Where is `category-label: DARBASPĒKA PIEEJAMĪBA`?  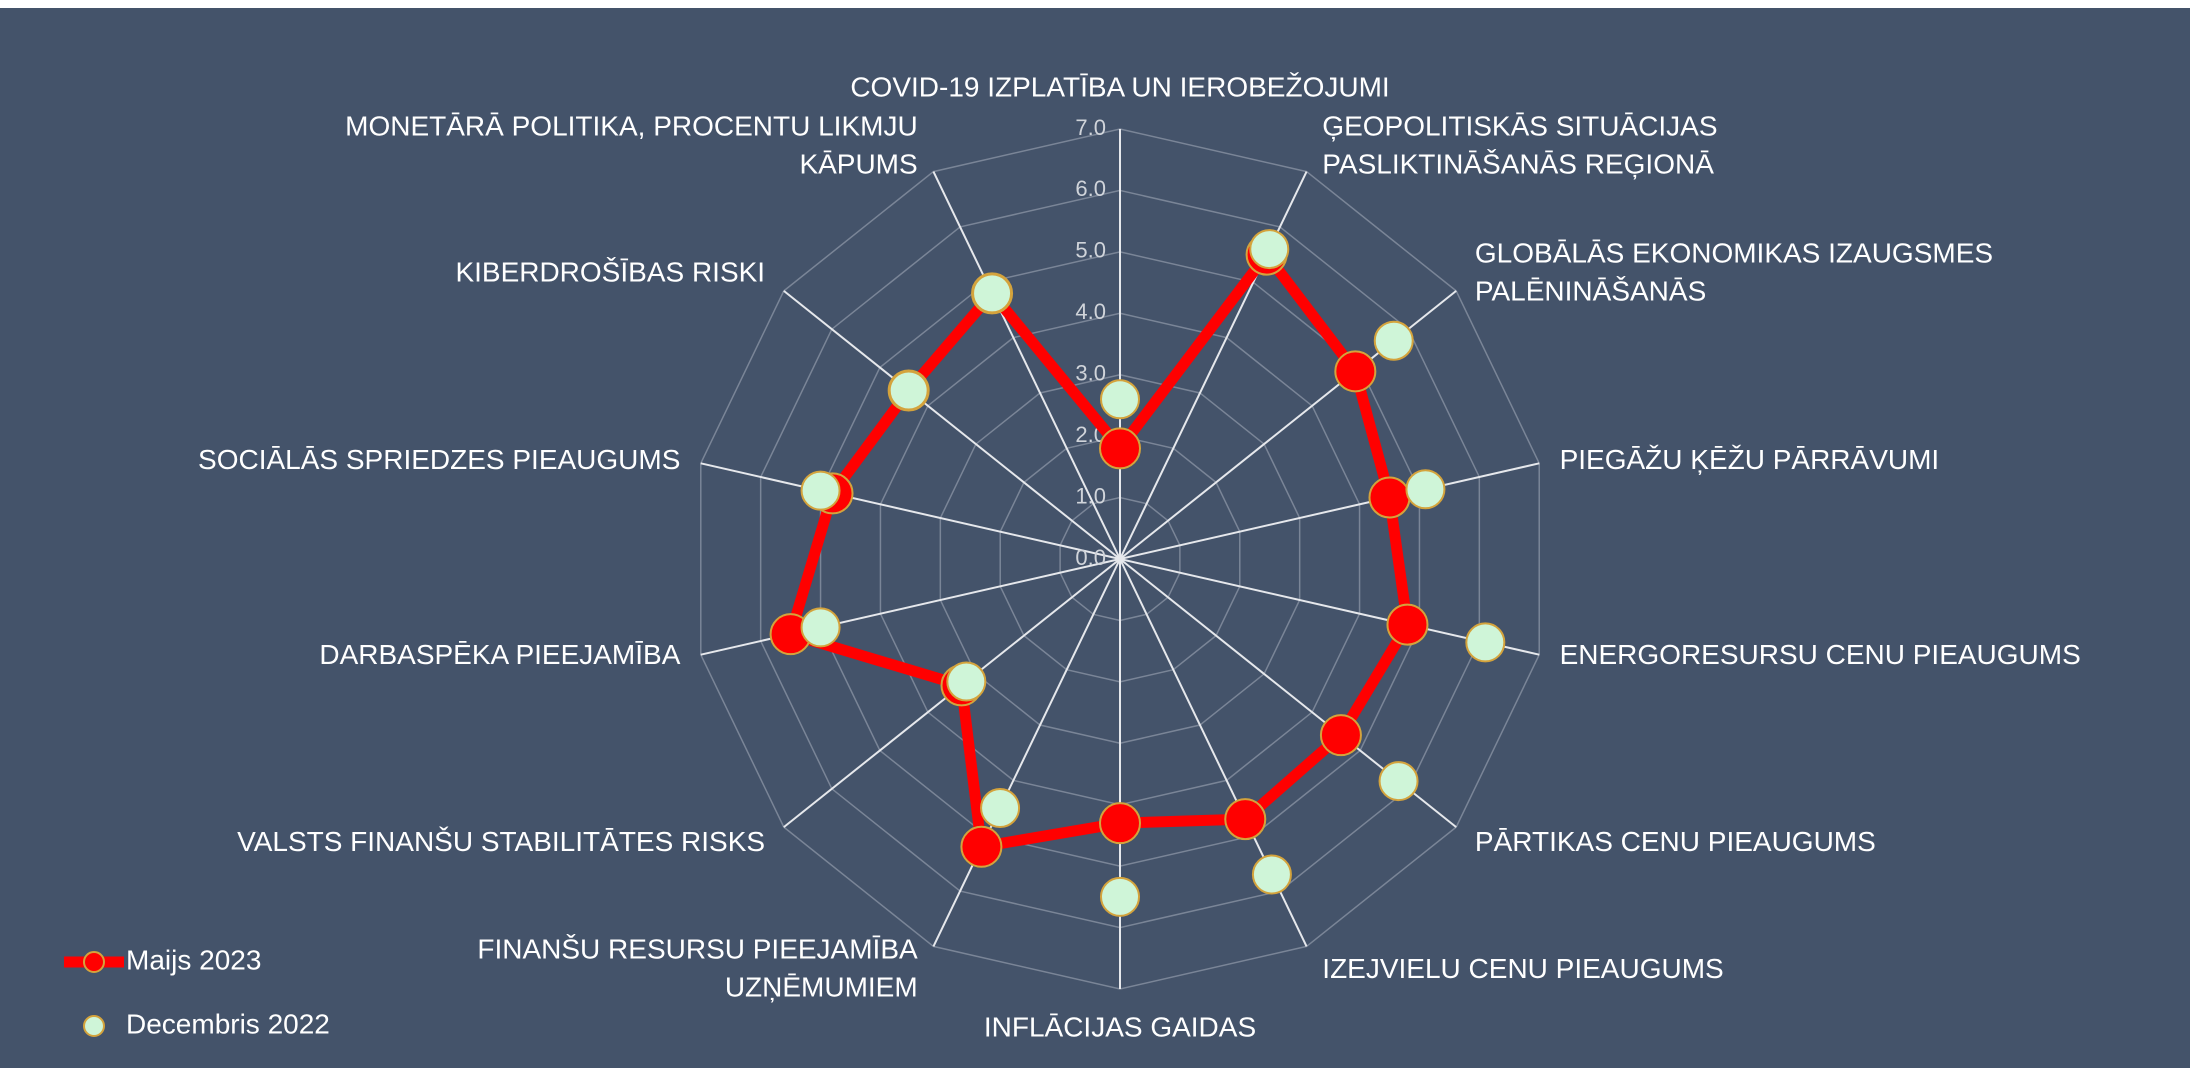
category-label: DARBASPĒKA PIEEJAMĪBA is located at coordinates (499, 654).